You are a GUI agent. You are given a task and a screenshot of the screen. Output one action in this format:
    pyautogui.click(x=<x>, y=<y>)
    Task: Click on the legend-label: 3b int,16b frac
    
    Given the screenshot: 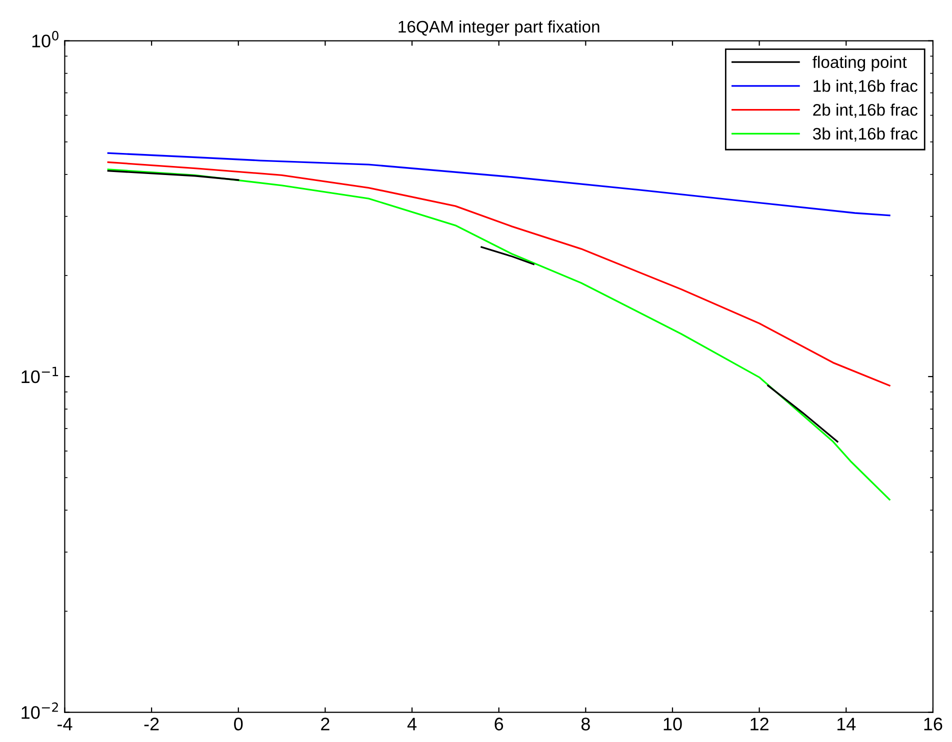 What is the action you would take?
    pyautogui.click(x=865, y=134)
    